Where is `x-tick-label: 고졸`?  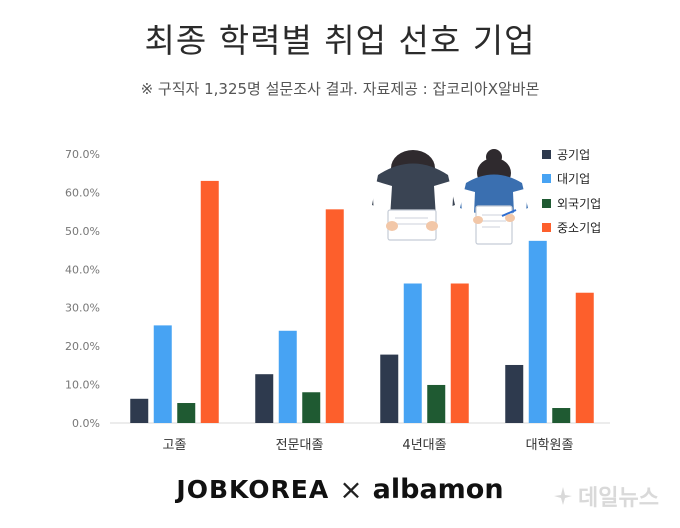 x-tick-label: 고졸 is located at coordinates (175, 445).